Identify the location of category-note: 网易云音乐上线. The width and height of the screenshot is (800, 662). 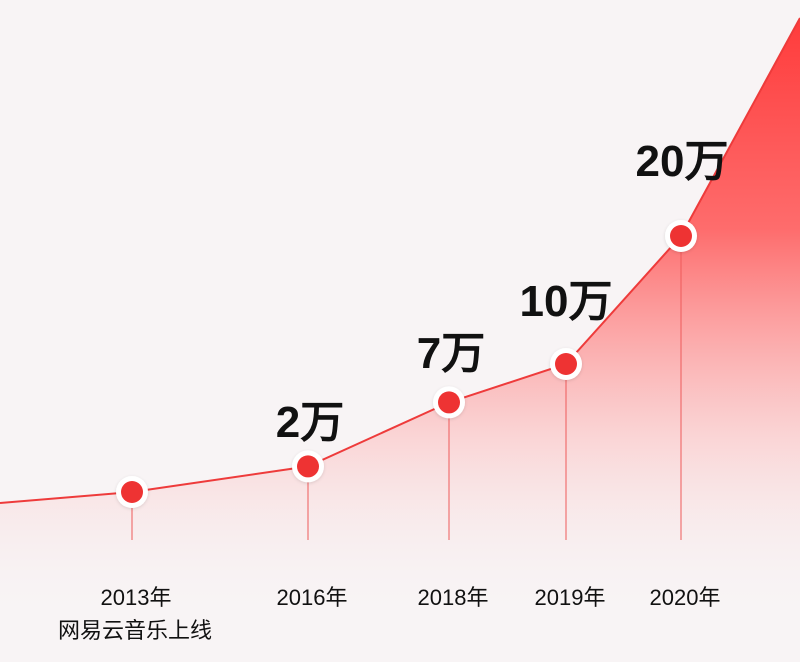
(135, 630).